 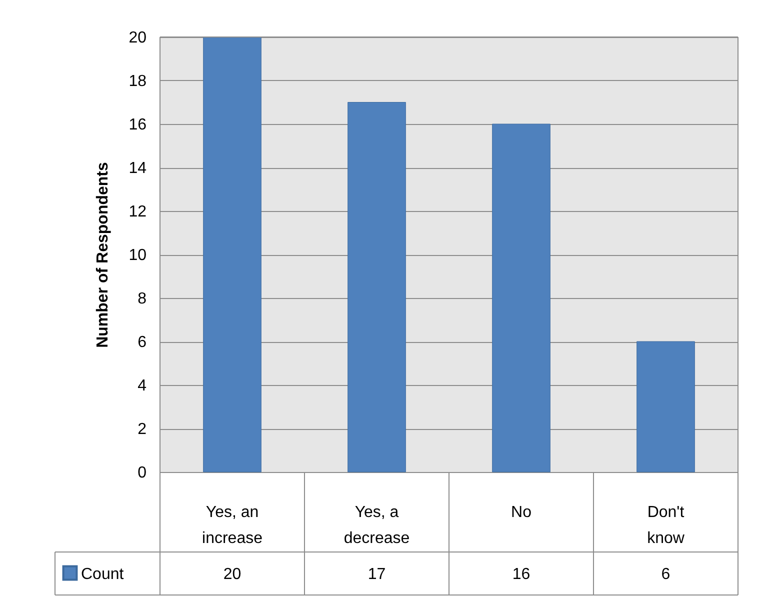 What do you see at coordinates (232, 525) in the screenshot?
I see `x-tick-label: Yes, an increase` at bounding box center [232, 525].